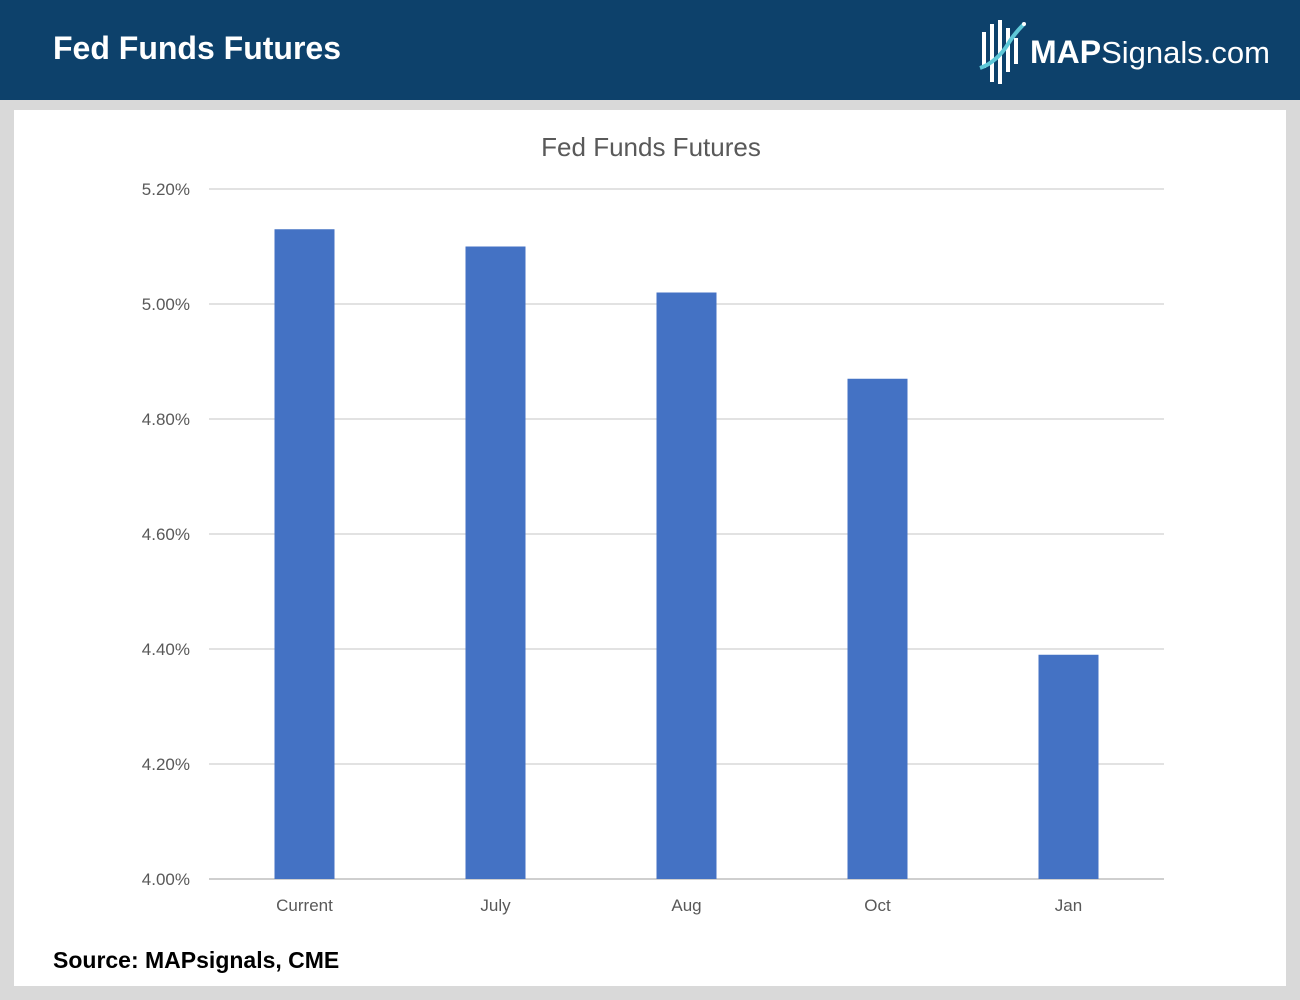 The height and width of the screenshot is (1000, 1300). I want to click on brand-name-bold: MAP, so click(1066, 52).